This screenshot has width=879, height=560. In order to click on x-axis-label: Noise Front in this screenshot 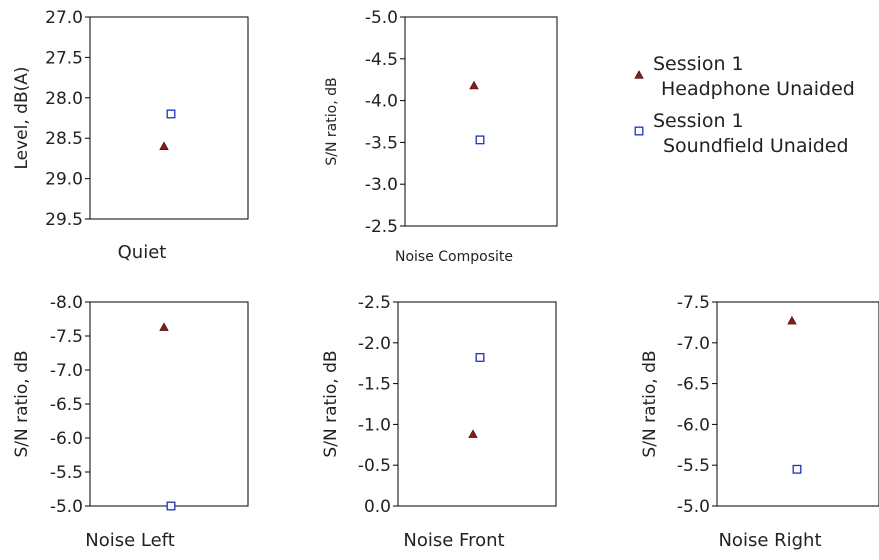, I will do `click(453, 540)`.